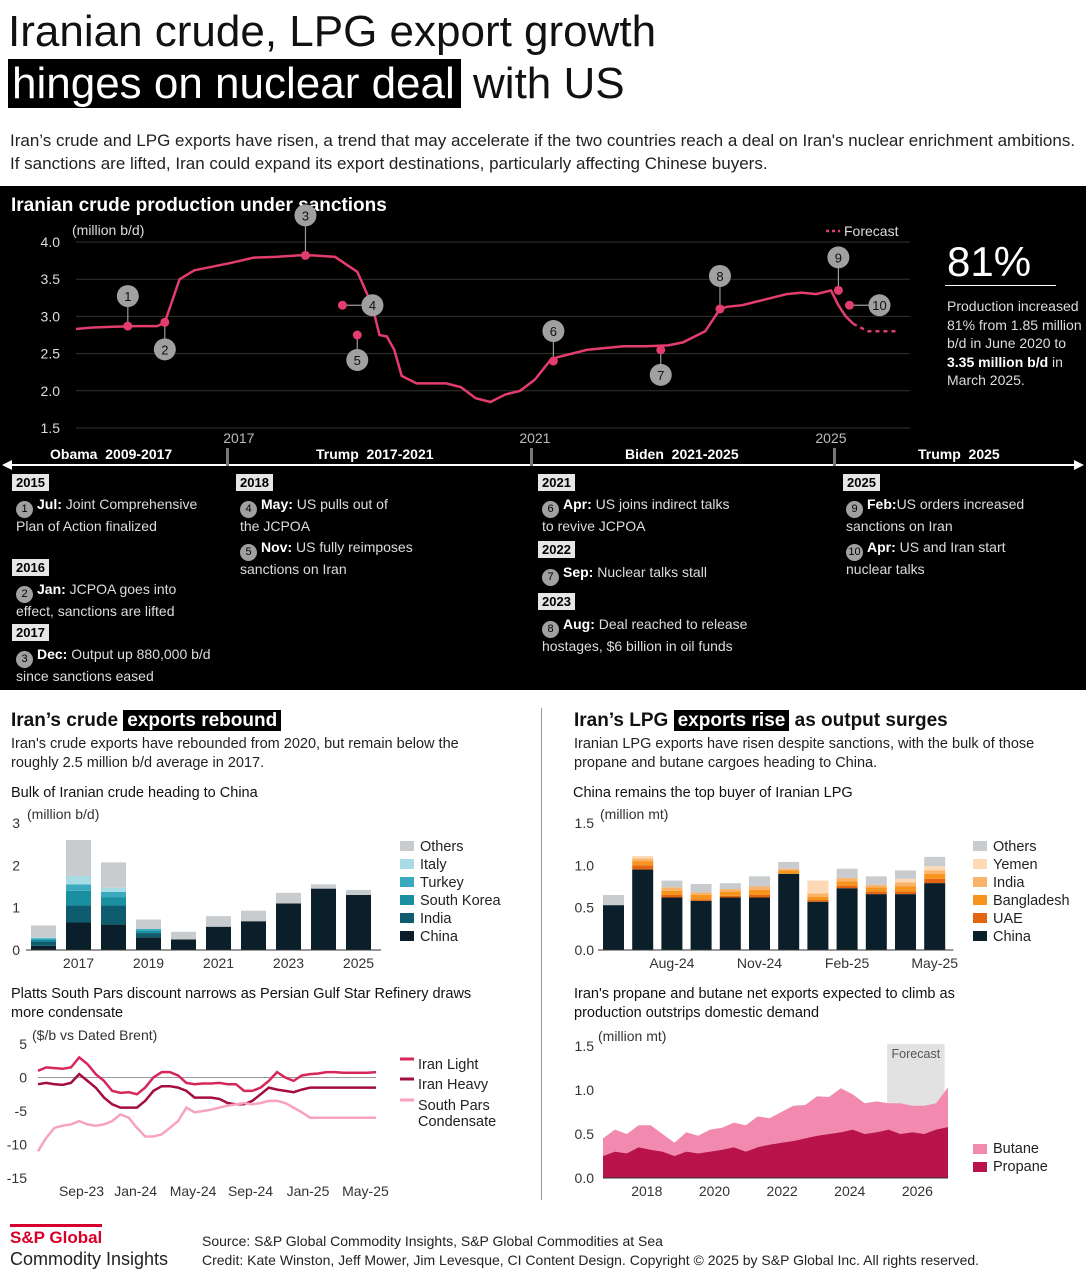 This screenshot has height=1280, width=1086. What do you see at coordinates (30, 567) in the screenshot?
I see `year-badge: 2016` at bounding box center [30, 567].